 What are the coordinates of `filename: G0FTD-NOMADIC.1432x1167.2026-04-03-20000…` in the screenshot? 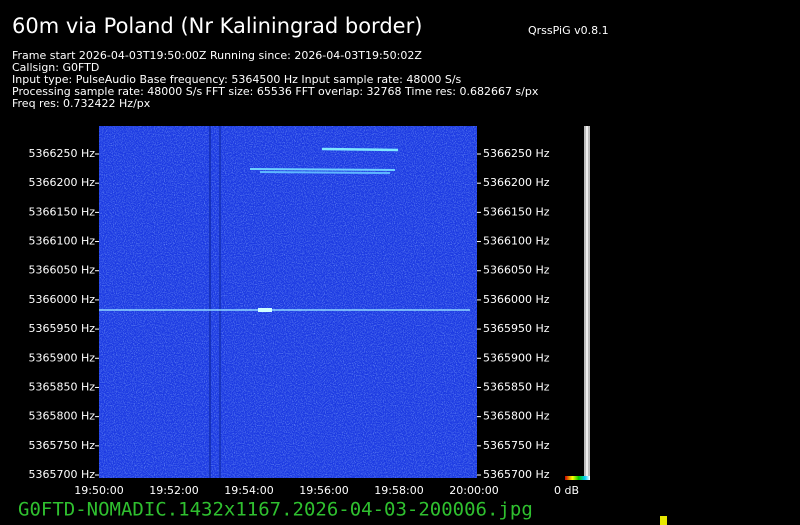 It's located at (275, 510).